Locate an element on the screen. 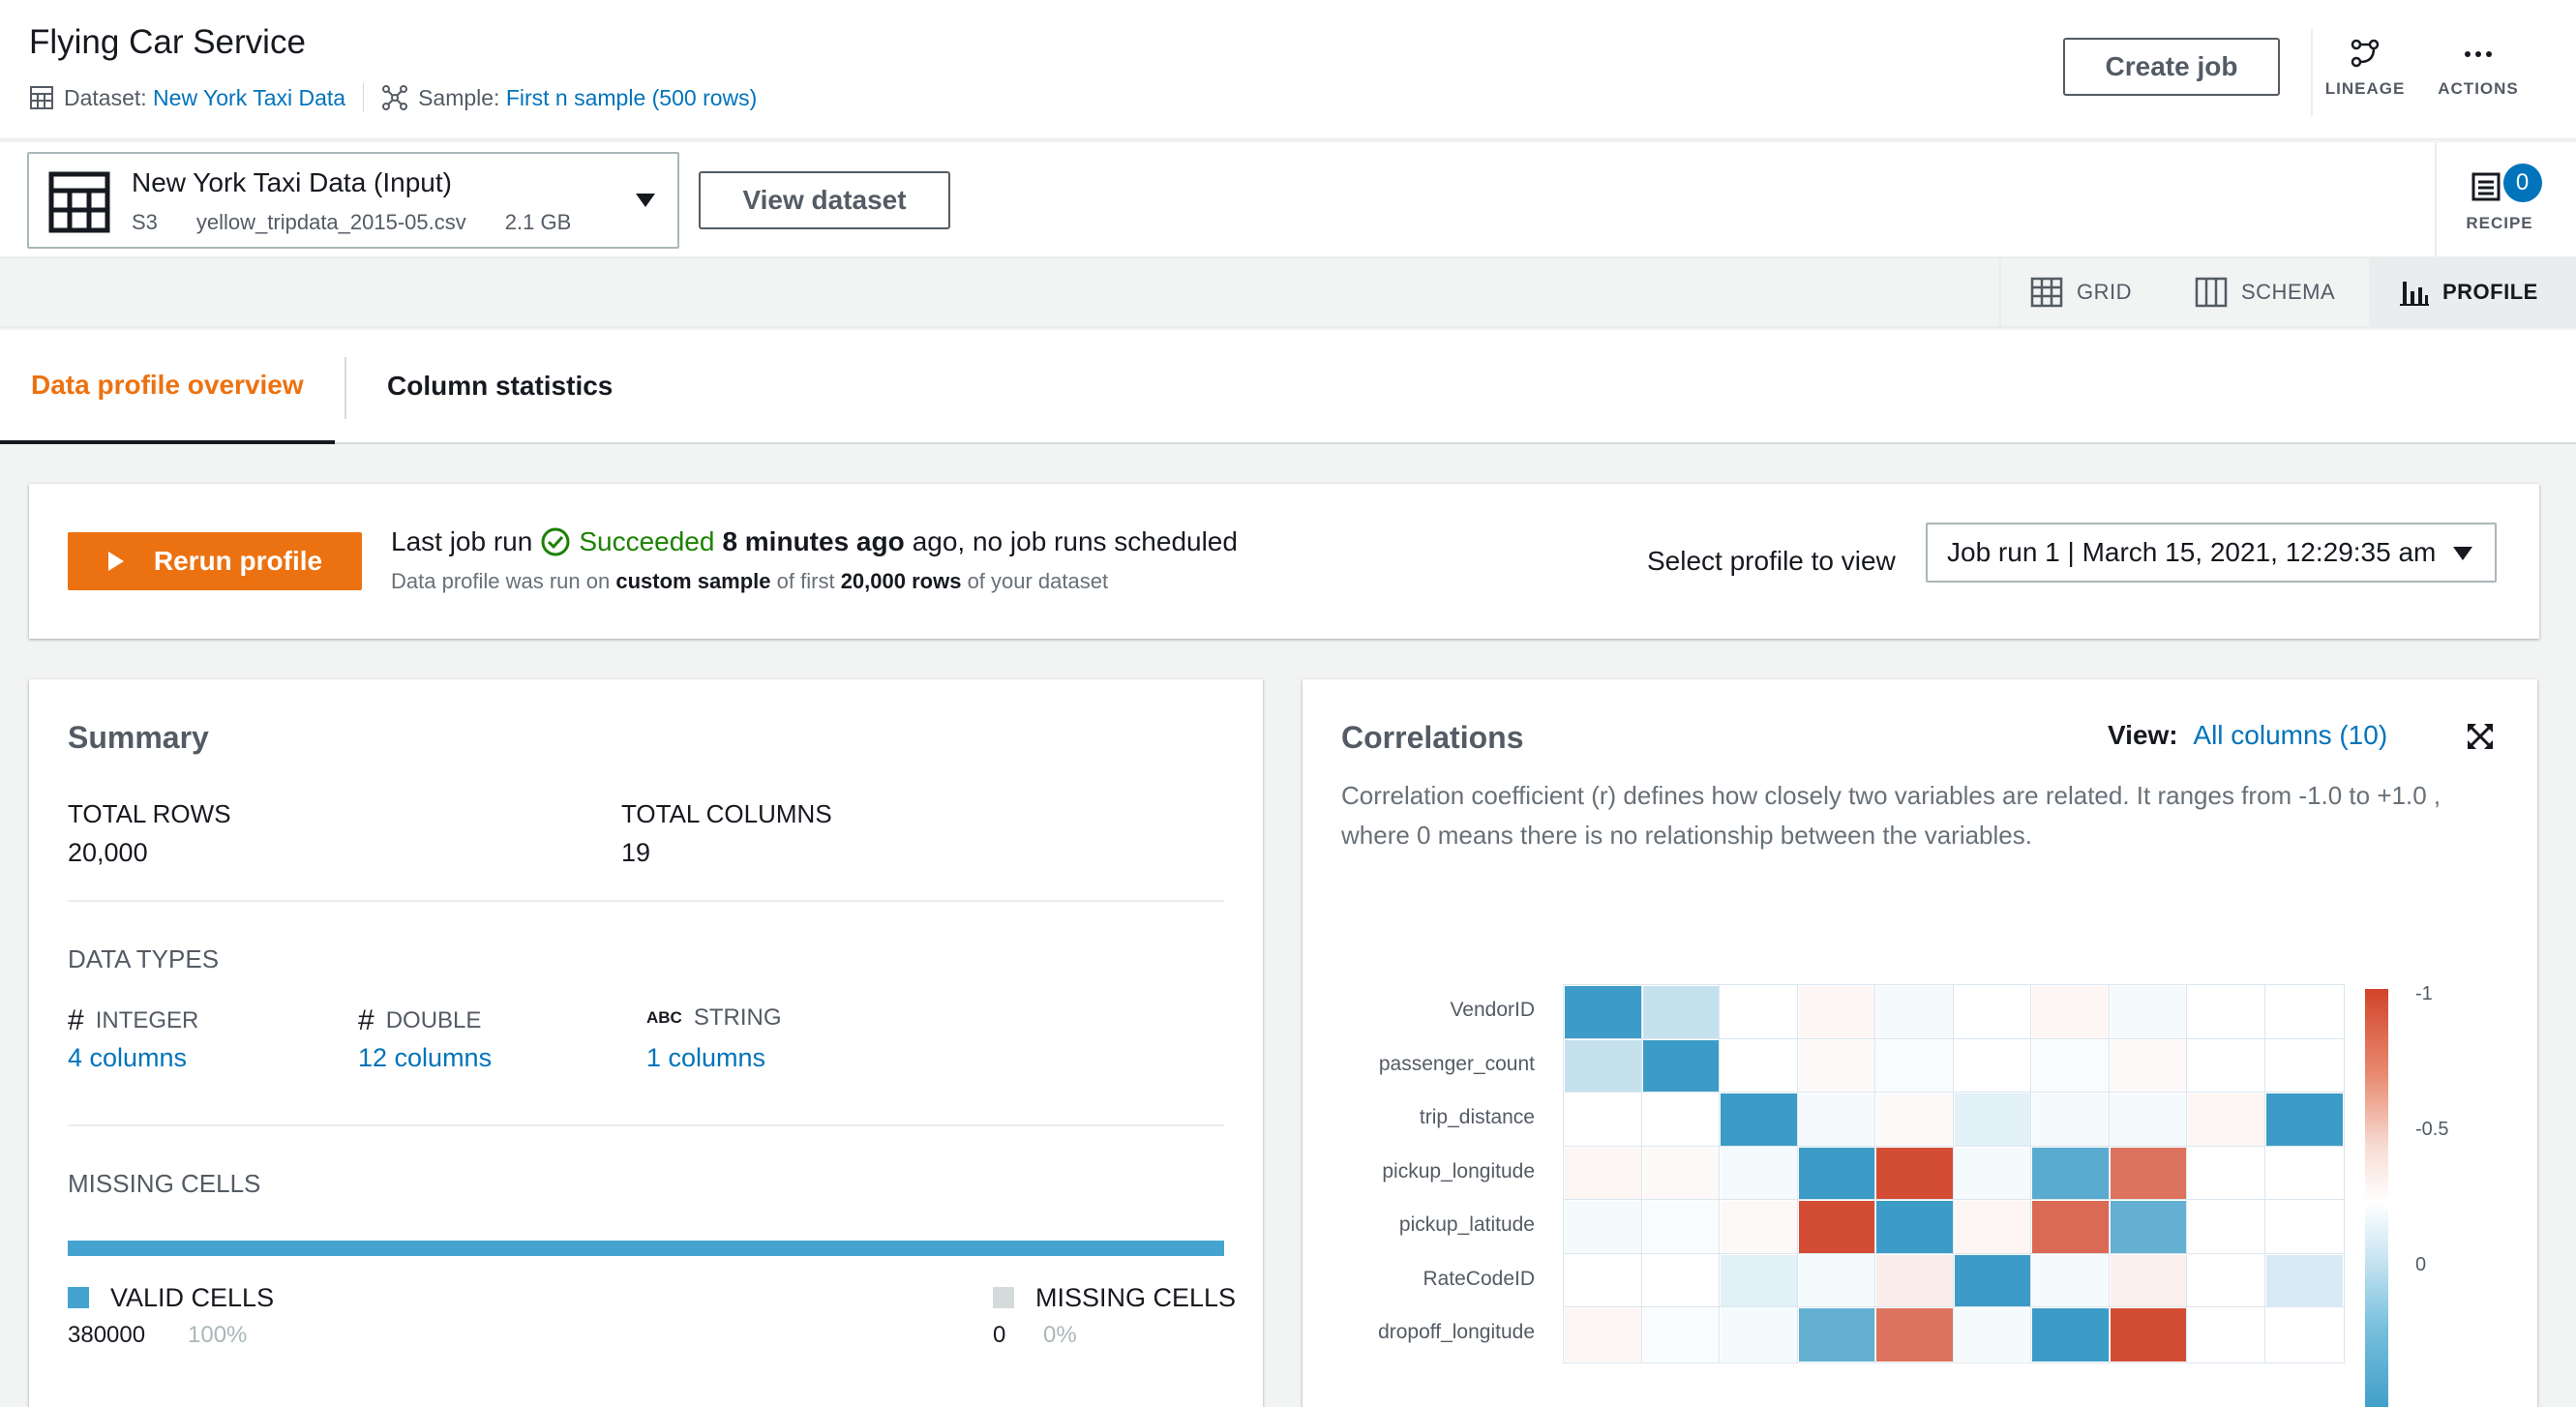  rerun-profile-button: Rerun profile is located at coordinates (215, 561).